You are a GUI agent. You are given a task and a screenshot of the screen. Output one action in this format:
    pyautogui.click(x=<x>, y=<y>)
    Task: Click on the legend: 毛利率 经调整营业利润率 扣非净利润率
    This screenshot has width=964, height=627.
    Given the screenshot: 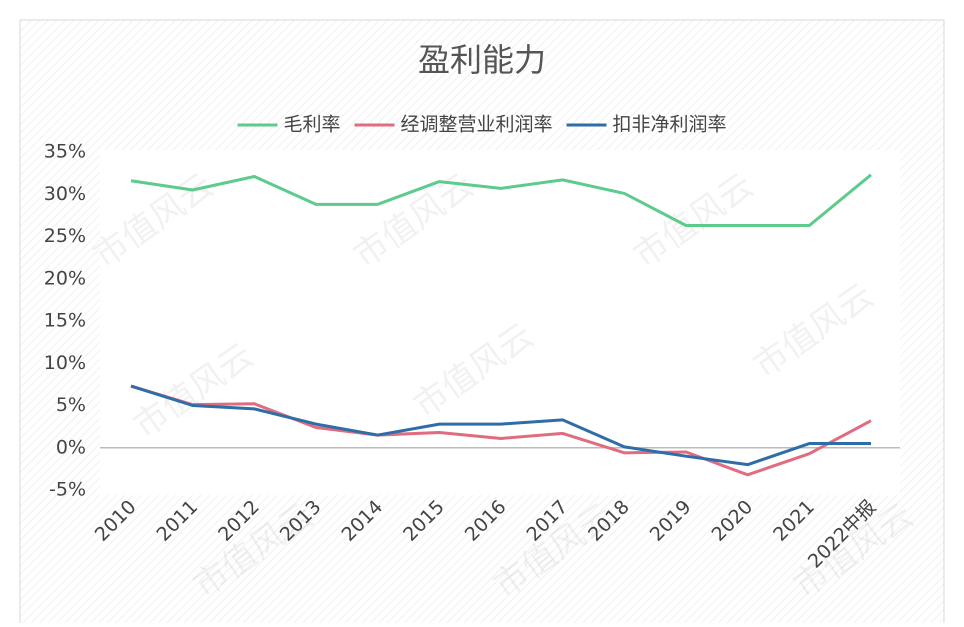 What is the action you would take?
    pyautogui.click(x=482, y=125)
    